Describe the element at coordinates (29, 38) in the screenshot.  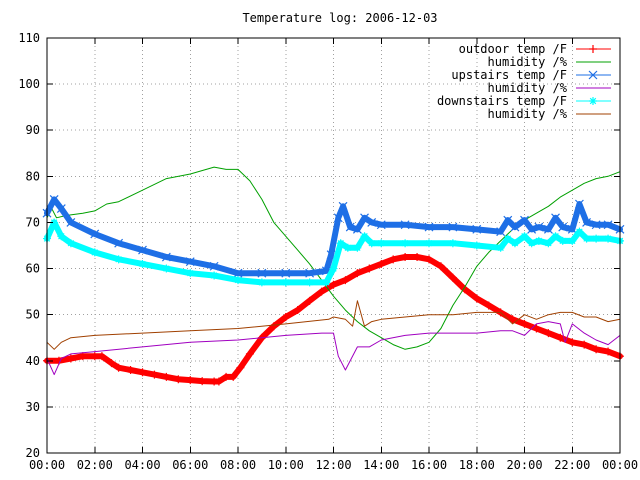
I see `y-tick-label: 110` at that location.